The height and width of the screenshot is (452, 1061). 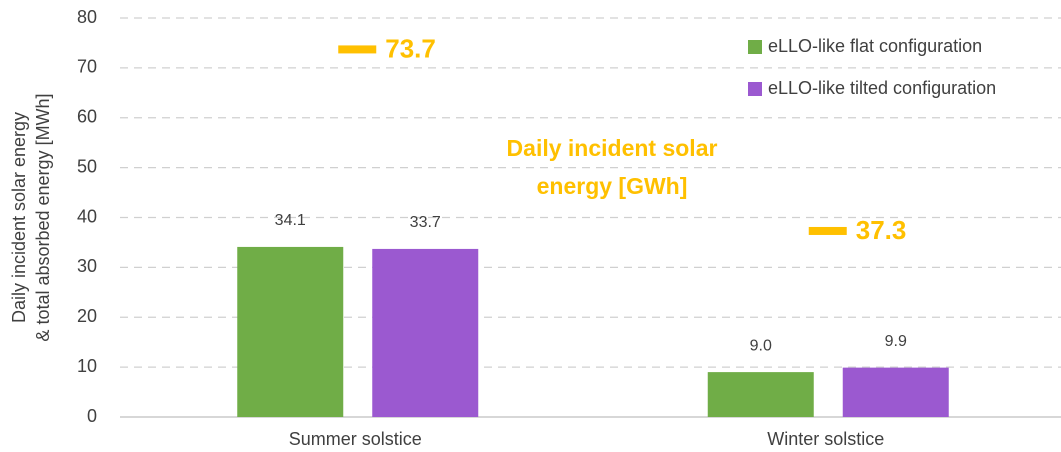 What do you see at coordinates (896, 341) in the screenshot?
I see `value-label: 9.9` at bounding box center [896, 341].